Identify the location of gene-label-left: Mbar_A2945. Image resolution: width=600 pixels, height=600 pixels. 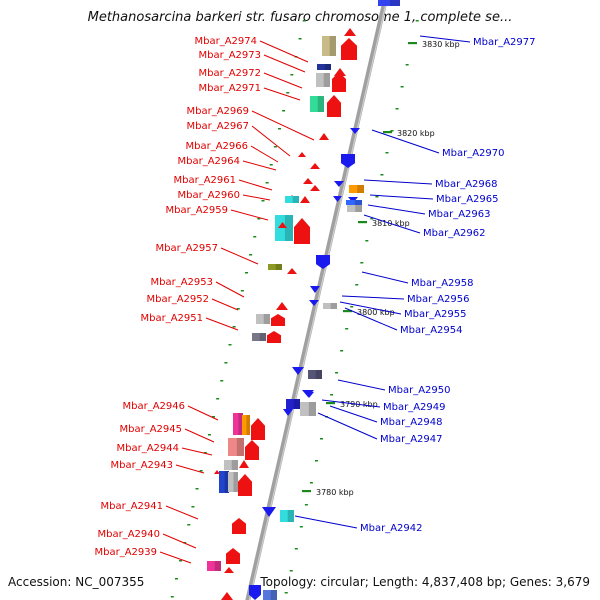
(150, 429).